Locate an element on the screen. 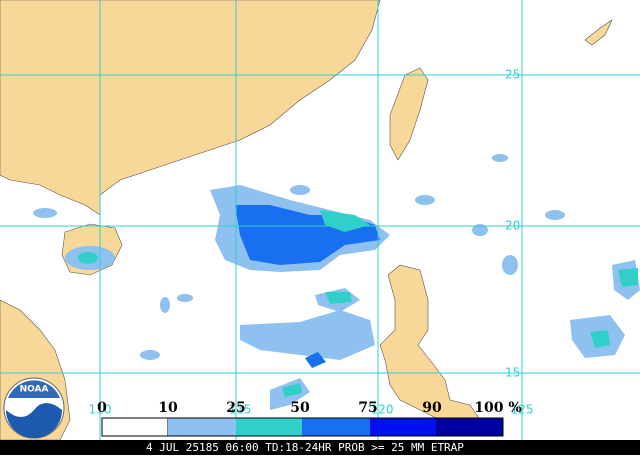  caption-bar is located at coordinates (320, 447).